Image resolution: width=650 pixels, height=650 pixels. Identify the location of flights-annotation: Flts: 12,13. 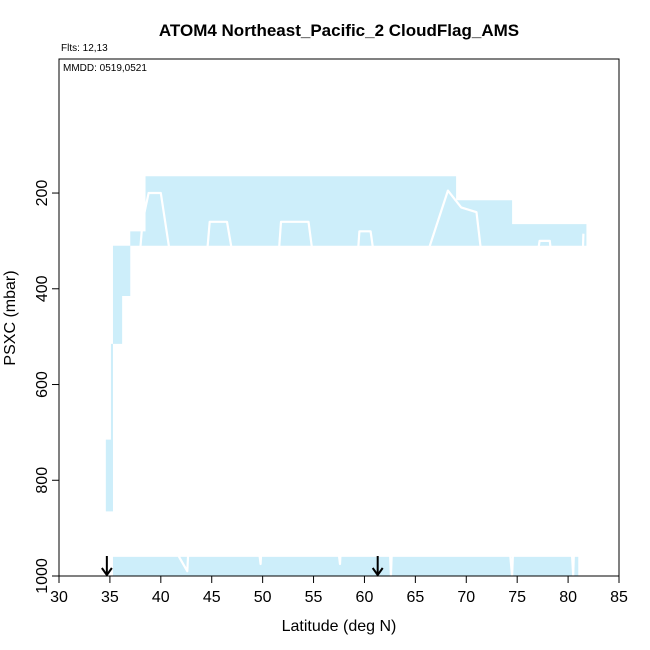
(84, 48).